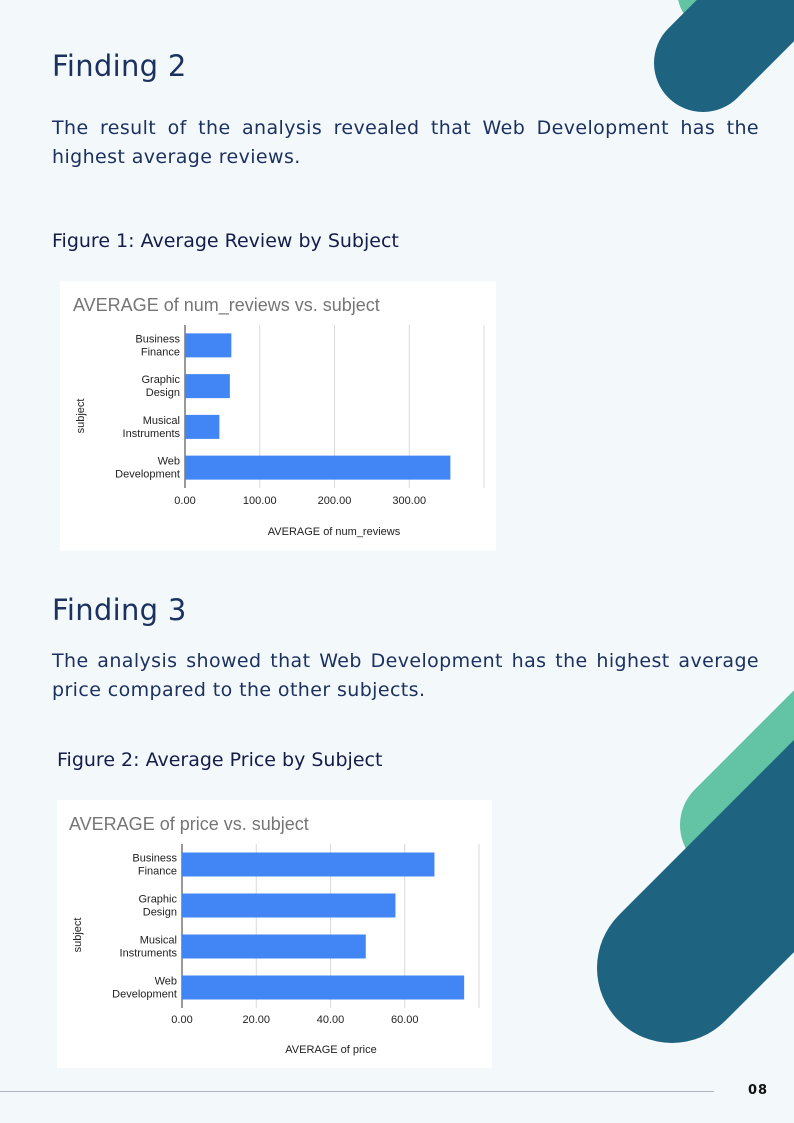 Image resolution: width=794 pixels, height=1123 pixels. I want to click on x-tick-label: 200.00, so click(335, 501).